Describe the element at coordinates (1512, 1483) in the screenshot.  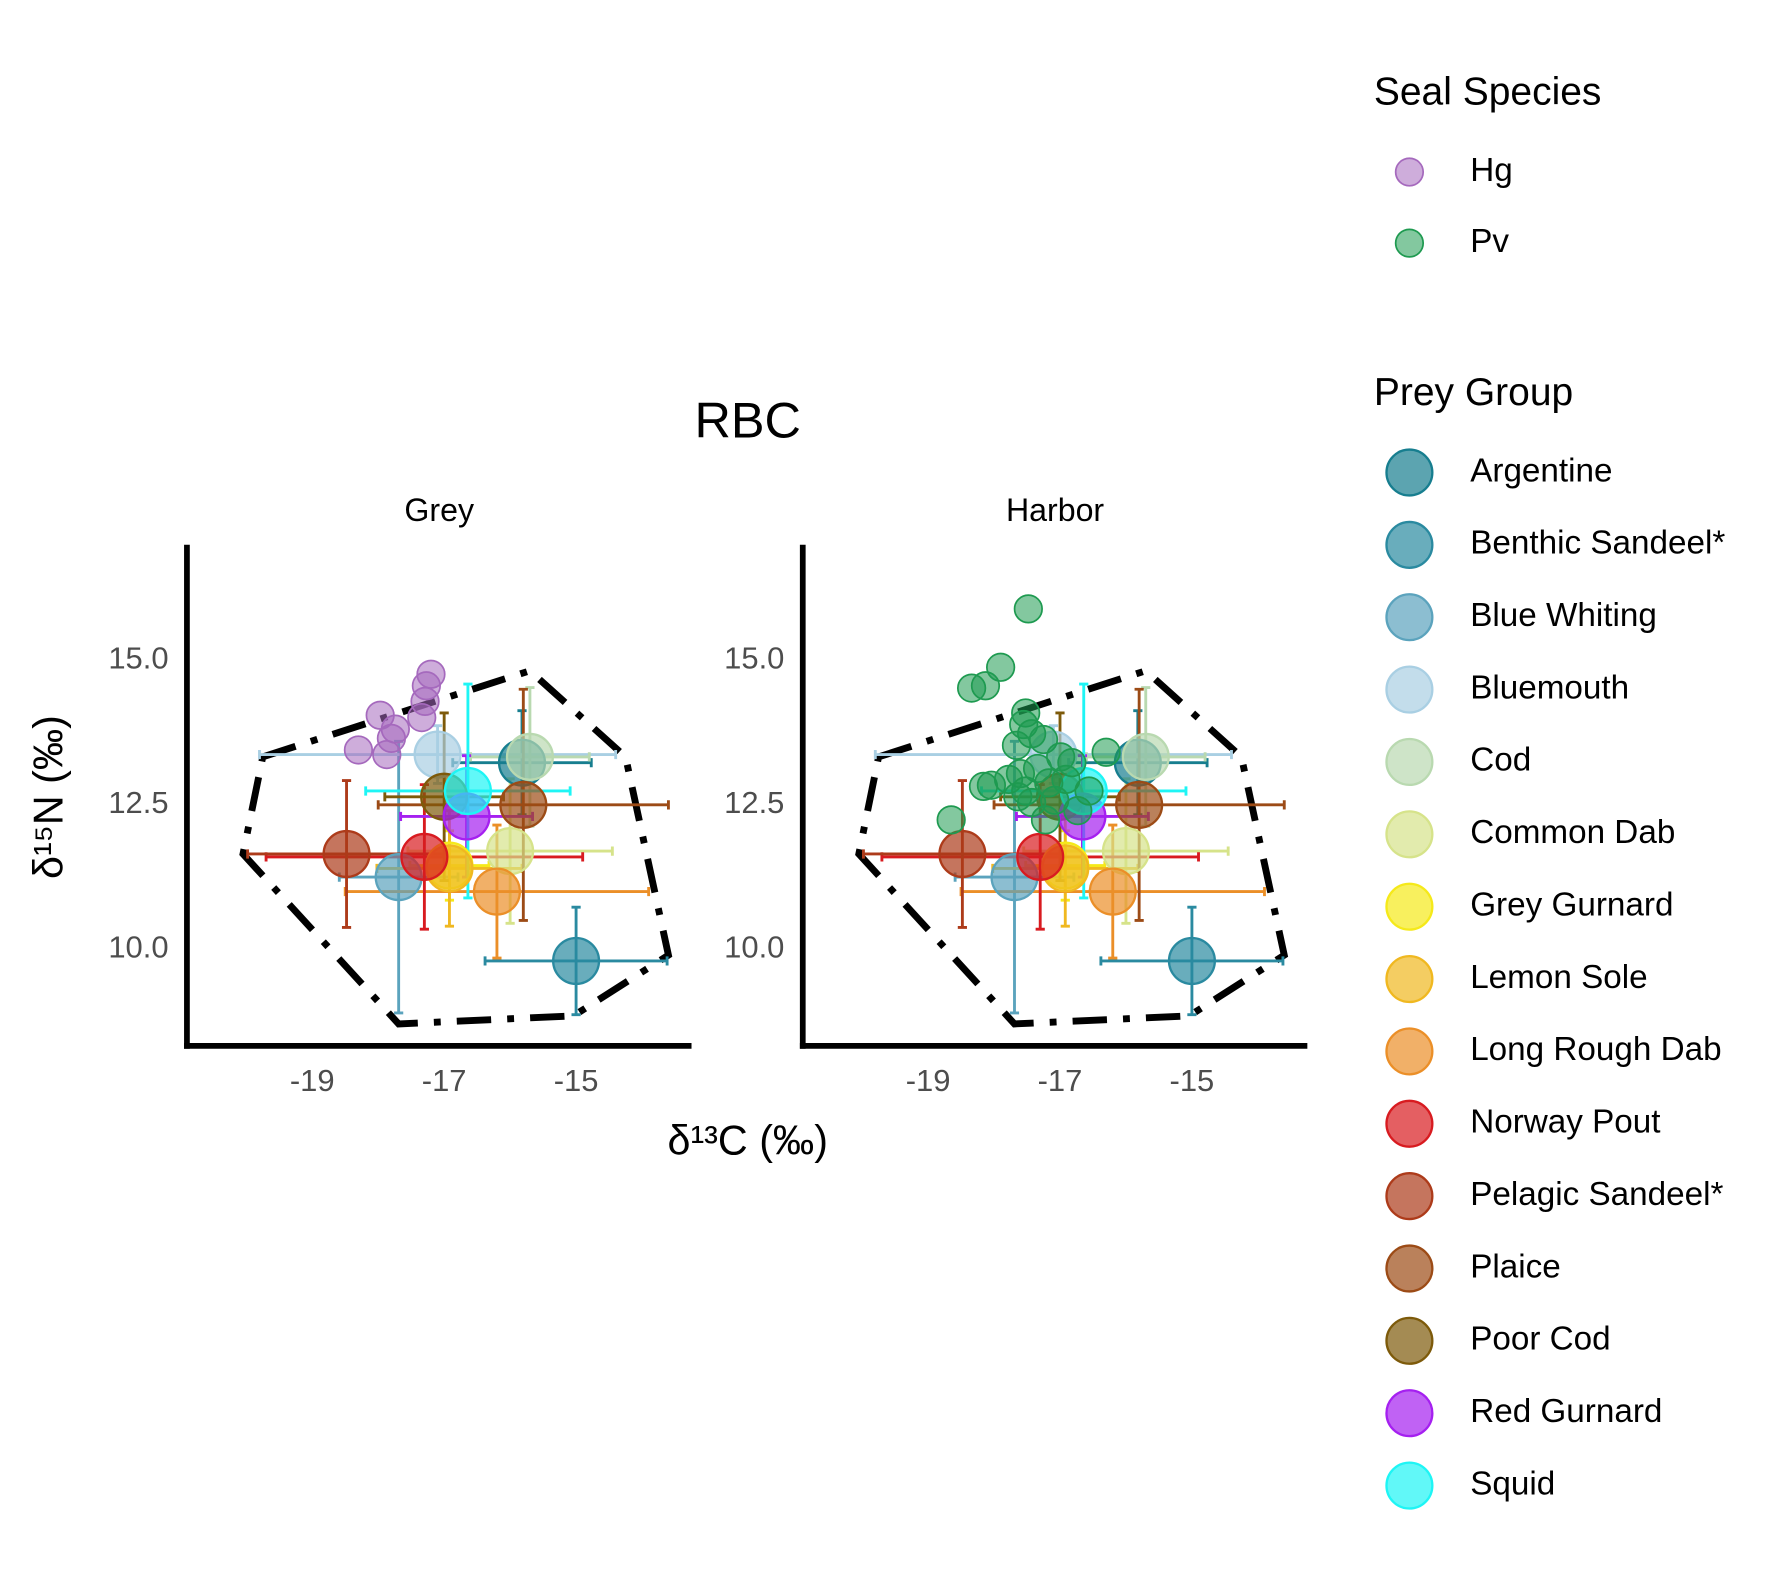
I see `legend-label: Squid` at that location.